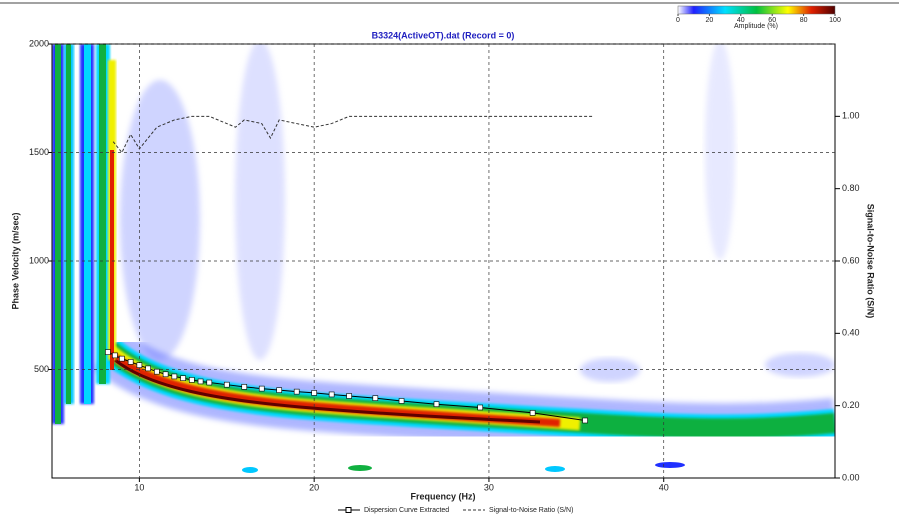  What do you see at coordinates (406, 510) in the screenshot?
I see `legend-label: Dispersion Curve Extracted` at bounding box center [406, 510].